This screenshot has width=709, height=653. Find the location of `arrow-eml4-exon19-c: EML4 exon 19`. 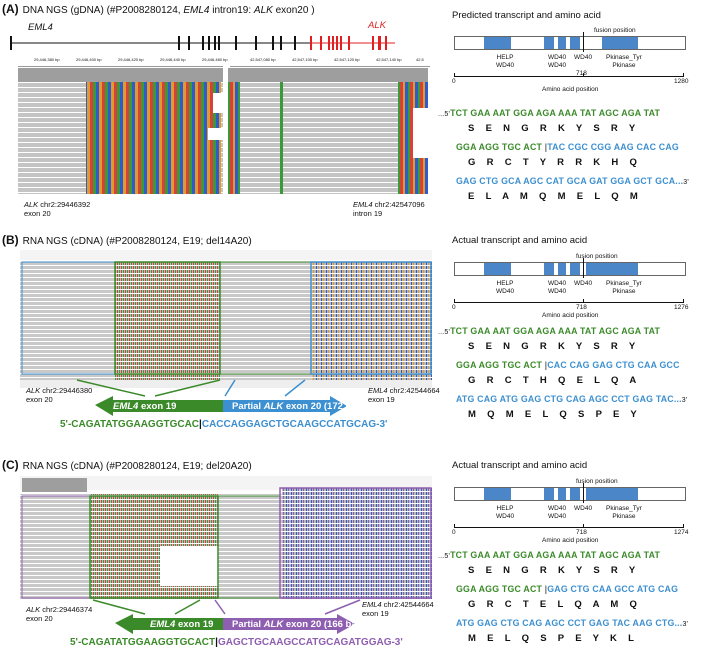

arrow-eml4-exon19-c: EML4 exon 19 is located at coordinates (182, 624).